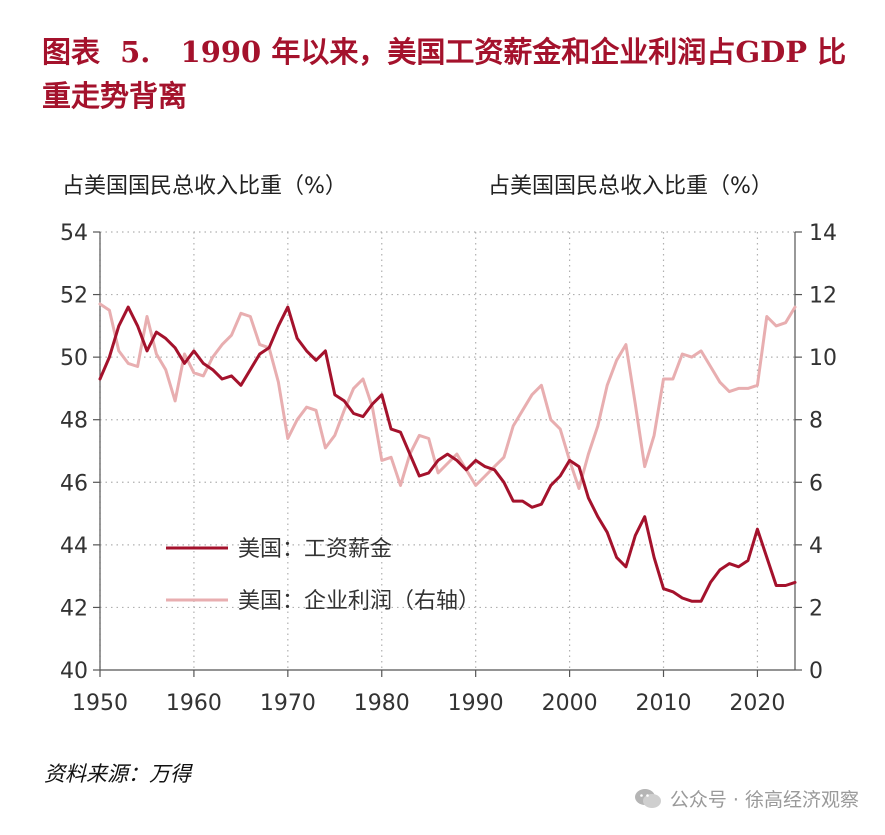 The height and width of the screenshot is (835, 885). What do you see at coordinates (288, 703) in the screenshot?
I see `x-axis-tick-label: 1970` at bounding box center [288, 703].